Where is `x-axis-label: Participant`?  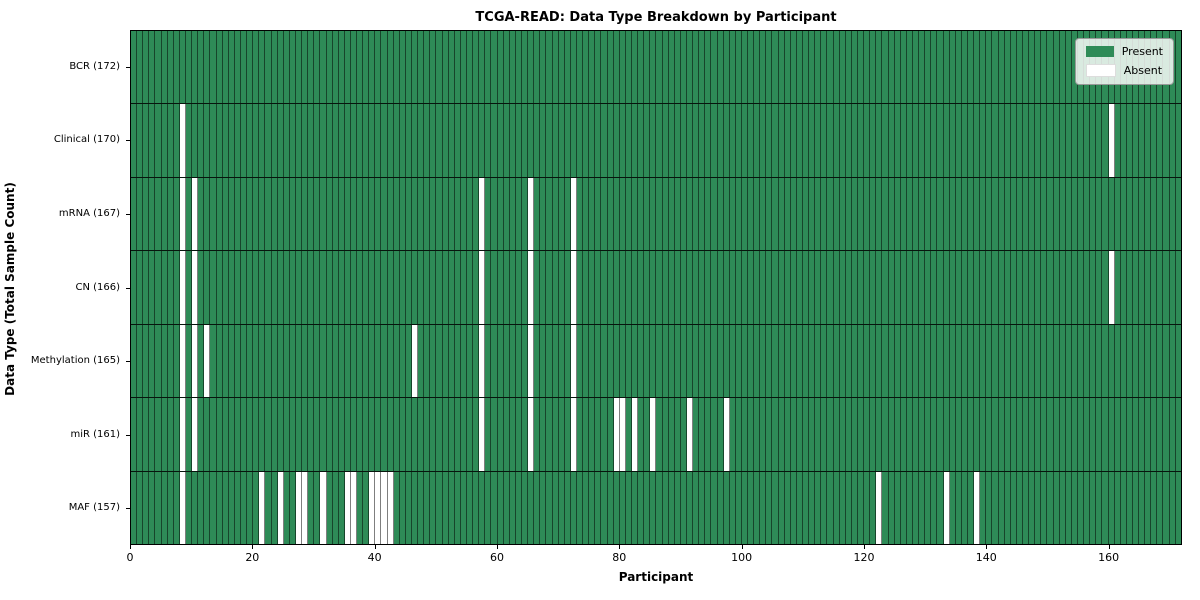
x-axis-label: Participant is located at coordinates (656, 577).